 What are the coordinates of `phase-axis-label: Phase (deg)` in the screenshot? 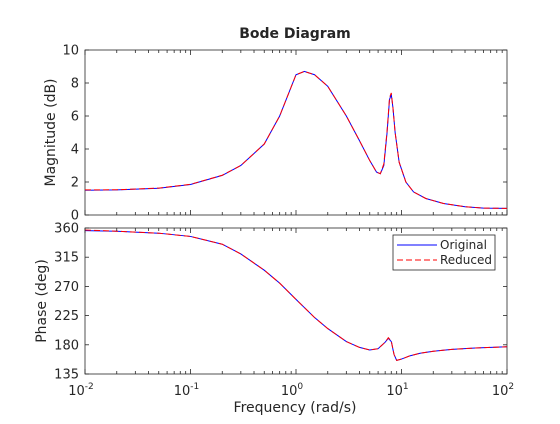 It's located at (42, 301).